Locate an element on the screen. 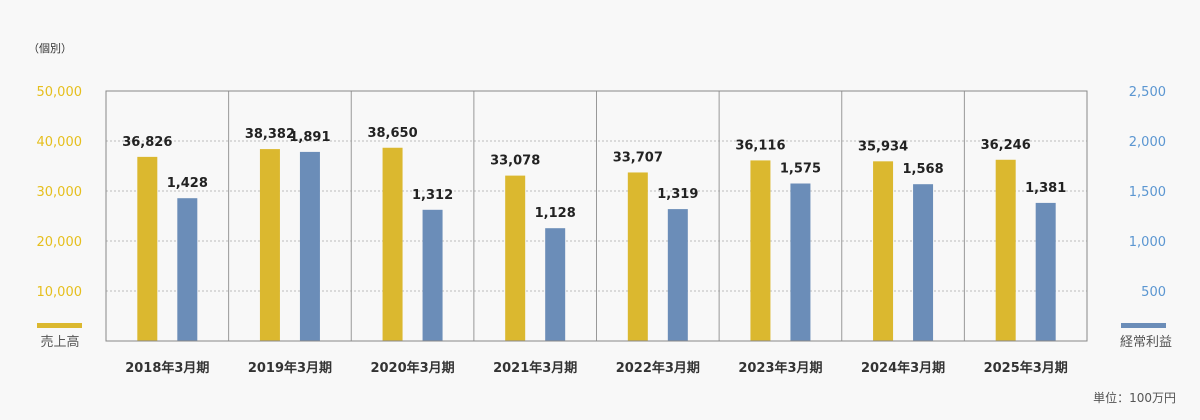 Image resolution: width=1200 pixels, height=420 pixels. profit-value-label: 1,575 is located at coordinates (800, 169).